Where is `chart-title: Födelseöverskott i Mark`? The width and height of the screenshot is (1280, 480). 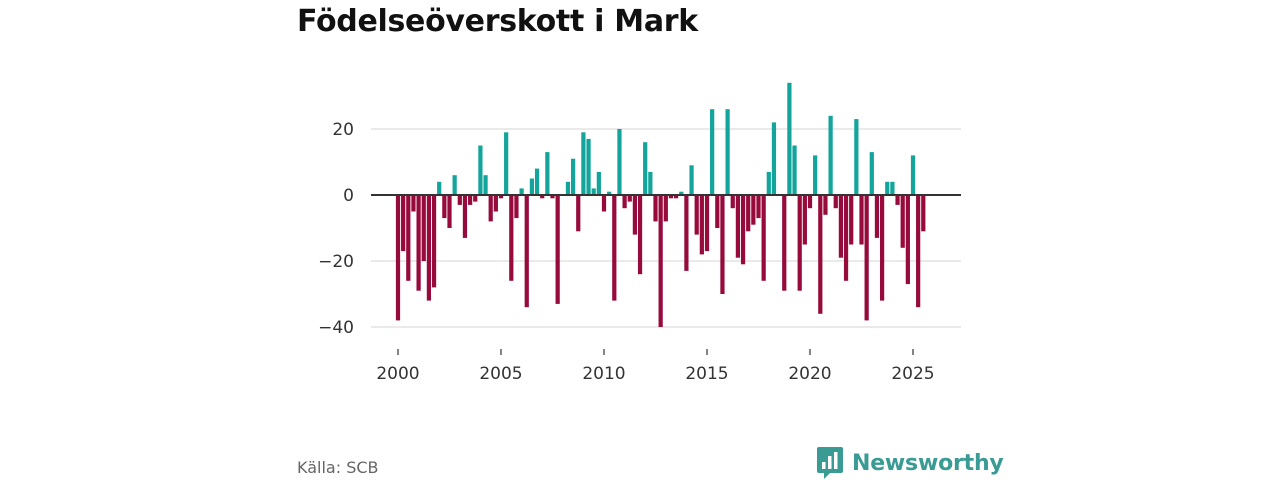
chart-title: Födelseöverskott i Mark is located at coordinates (497, 21).